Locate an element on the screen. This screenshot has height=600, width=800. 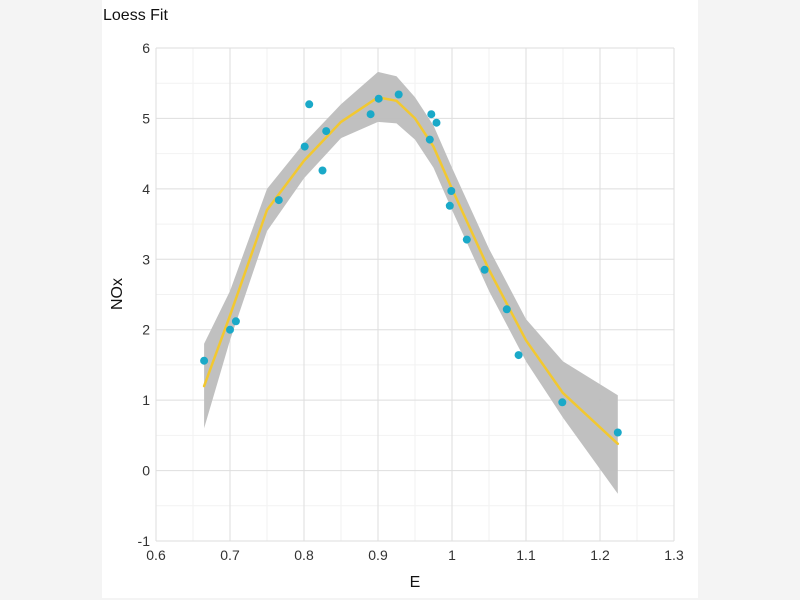
y-tick-label: 6 is located at coordinates (146, 48).